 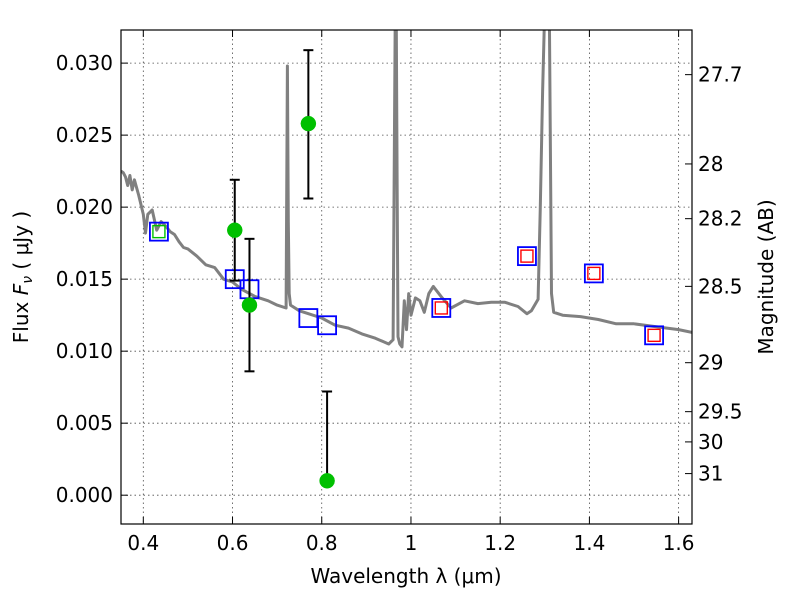 What do you see at coordinates (679, 543) in the screenshot?
I see `x-tick-label: 1.6` at bounding box center [679, 543].